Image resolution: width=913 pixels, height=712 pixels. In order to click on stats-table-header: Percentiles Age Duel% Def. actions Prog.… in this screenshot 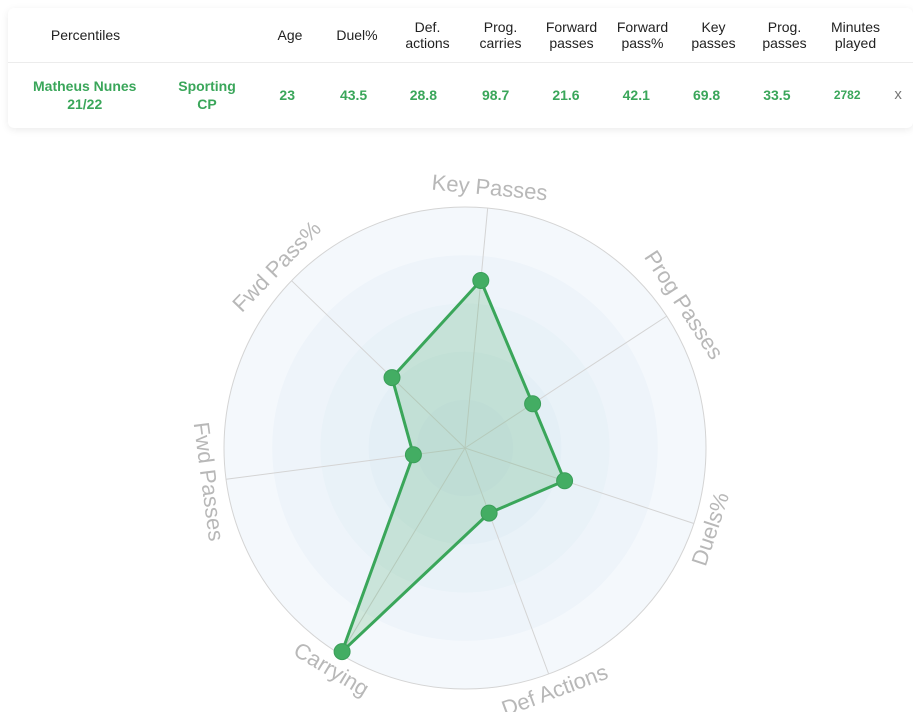, I will do `click(460, 35)`.